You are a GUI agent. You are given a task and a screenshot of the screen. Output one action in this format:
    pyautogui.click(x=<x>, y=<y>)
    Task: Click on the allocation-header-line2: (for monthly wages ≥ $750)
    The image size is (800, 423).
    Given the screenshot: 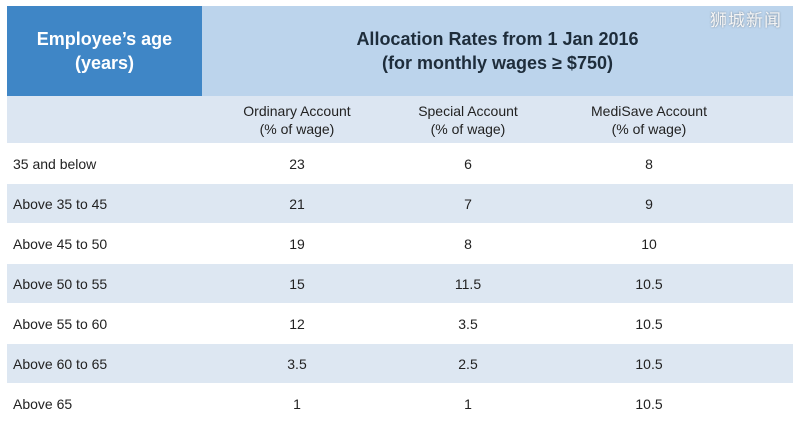 What is the action you would take?
    pyautogui.click(x=497, y=63)
    